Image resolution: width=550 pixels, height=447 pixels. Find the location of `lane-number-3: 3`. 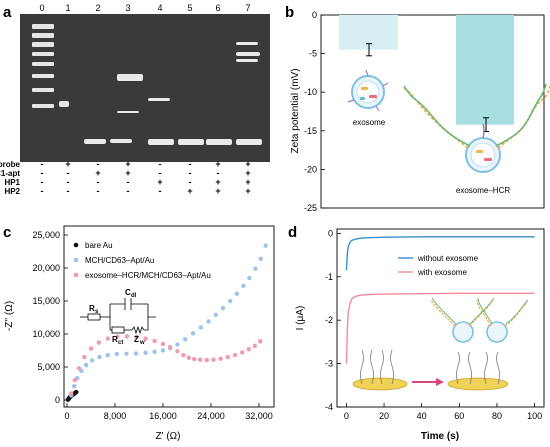

lane-number-3: 3 is located at coordinates (127, 8).